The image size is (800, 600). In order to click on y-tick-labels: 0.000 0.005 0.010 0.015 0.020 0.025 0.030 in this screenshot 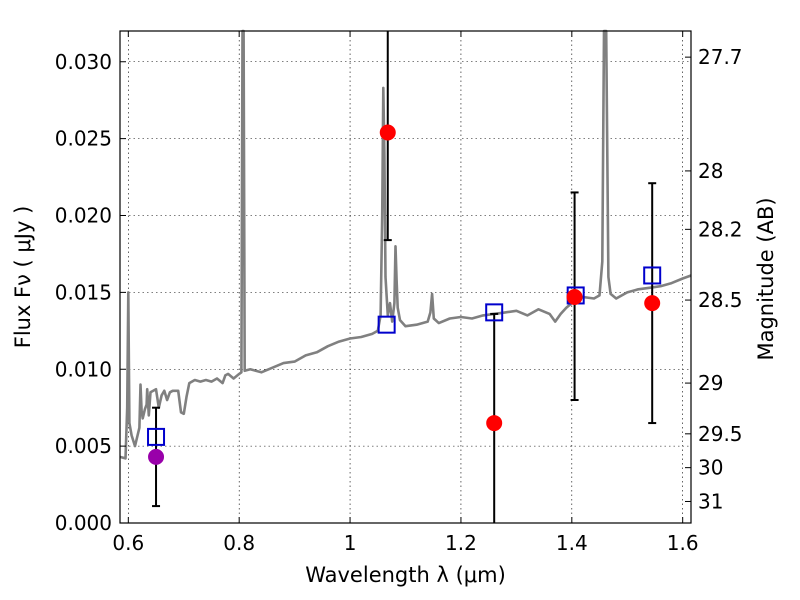, I will do `click(83, 292)`.